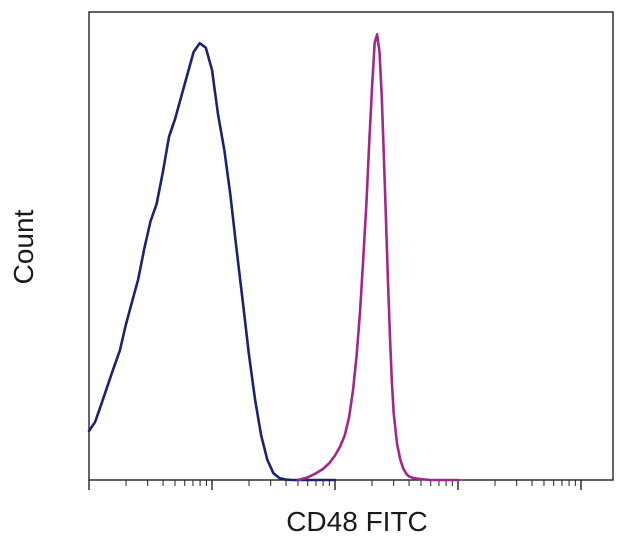 The image size is (641, 544). I want to click on y-axis-label: Count, so click(23, 246).